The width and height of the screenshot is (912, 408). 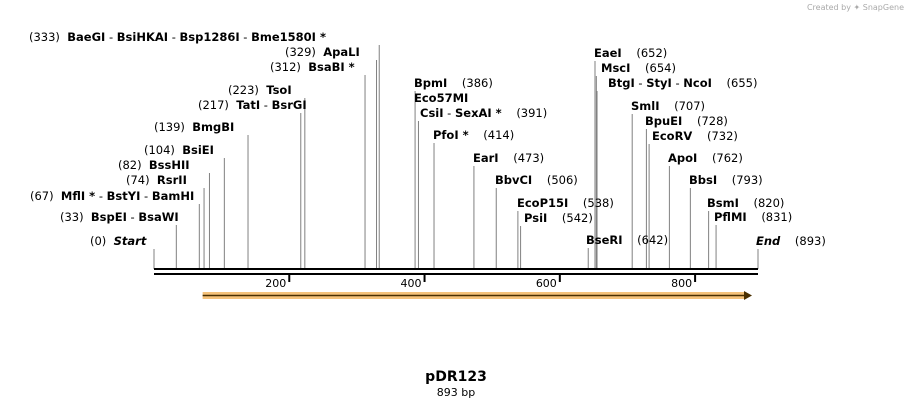 What do you see at coordinates (615, 68) in the screenshot?
I see `enzyme-name: MscI` at bounding box center [615, 68].